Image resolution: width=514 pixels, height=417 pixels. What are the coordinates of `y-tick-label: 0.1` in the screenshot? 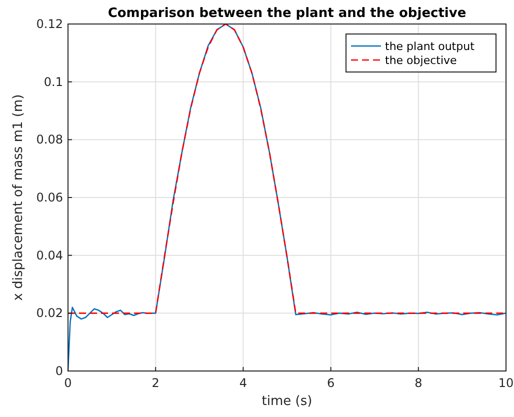 It's located at (53, 81).